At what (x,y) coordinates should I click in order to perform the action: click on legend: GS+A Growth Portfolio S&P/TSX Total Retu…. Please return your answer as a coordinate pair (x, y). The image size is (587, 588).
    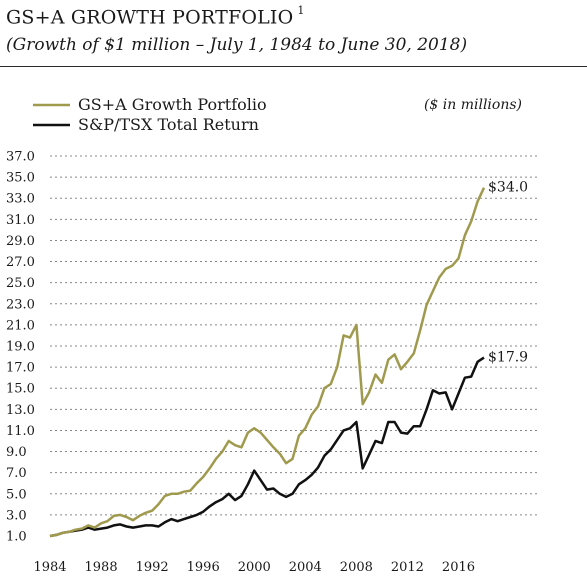
    Looking at the image, I should click on (150, 114).